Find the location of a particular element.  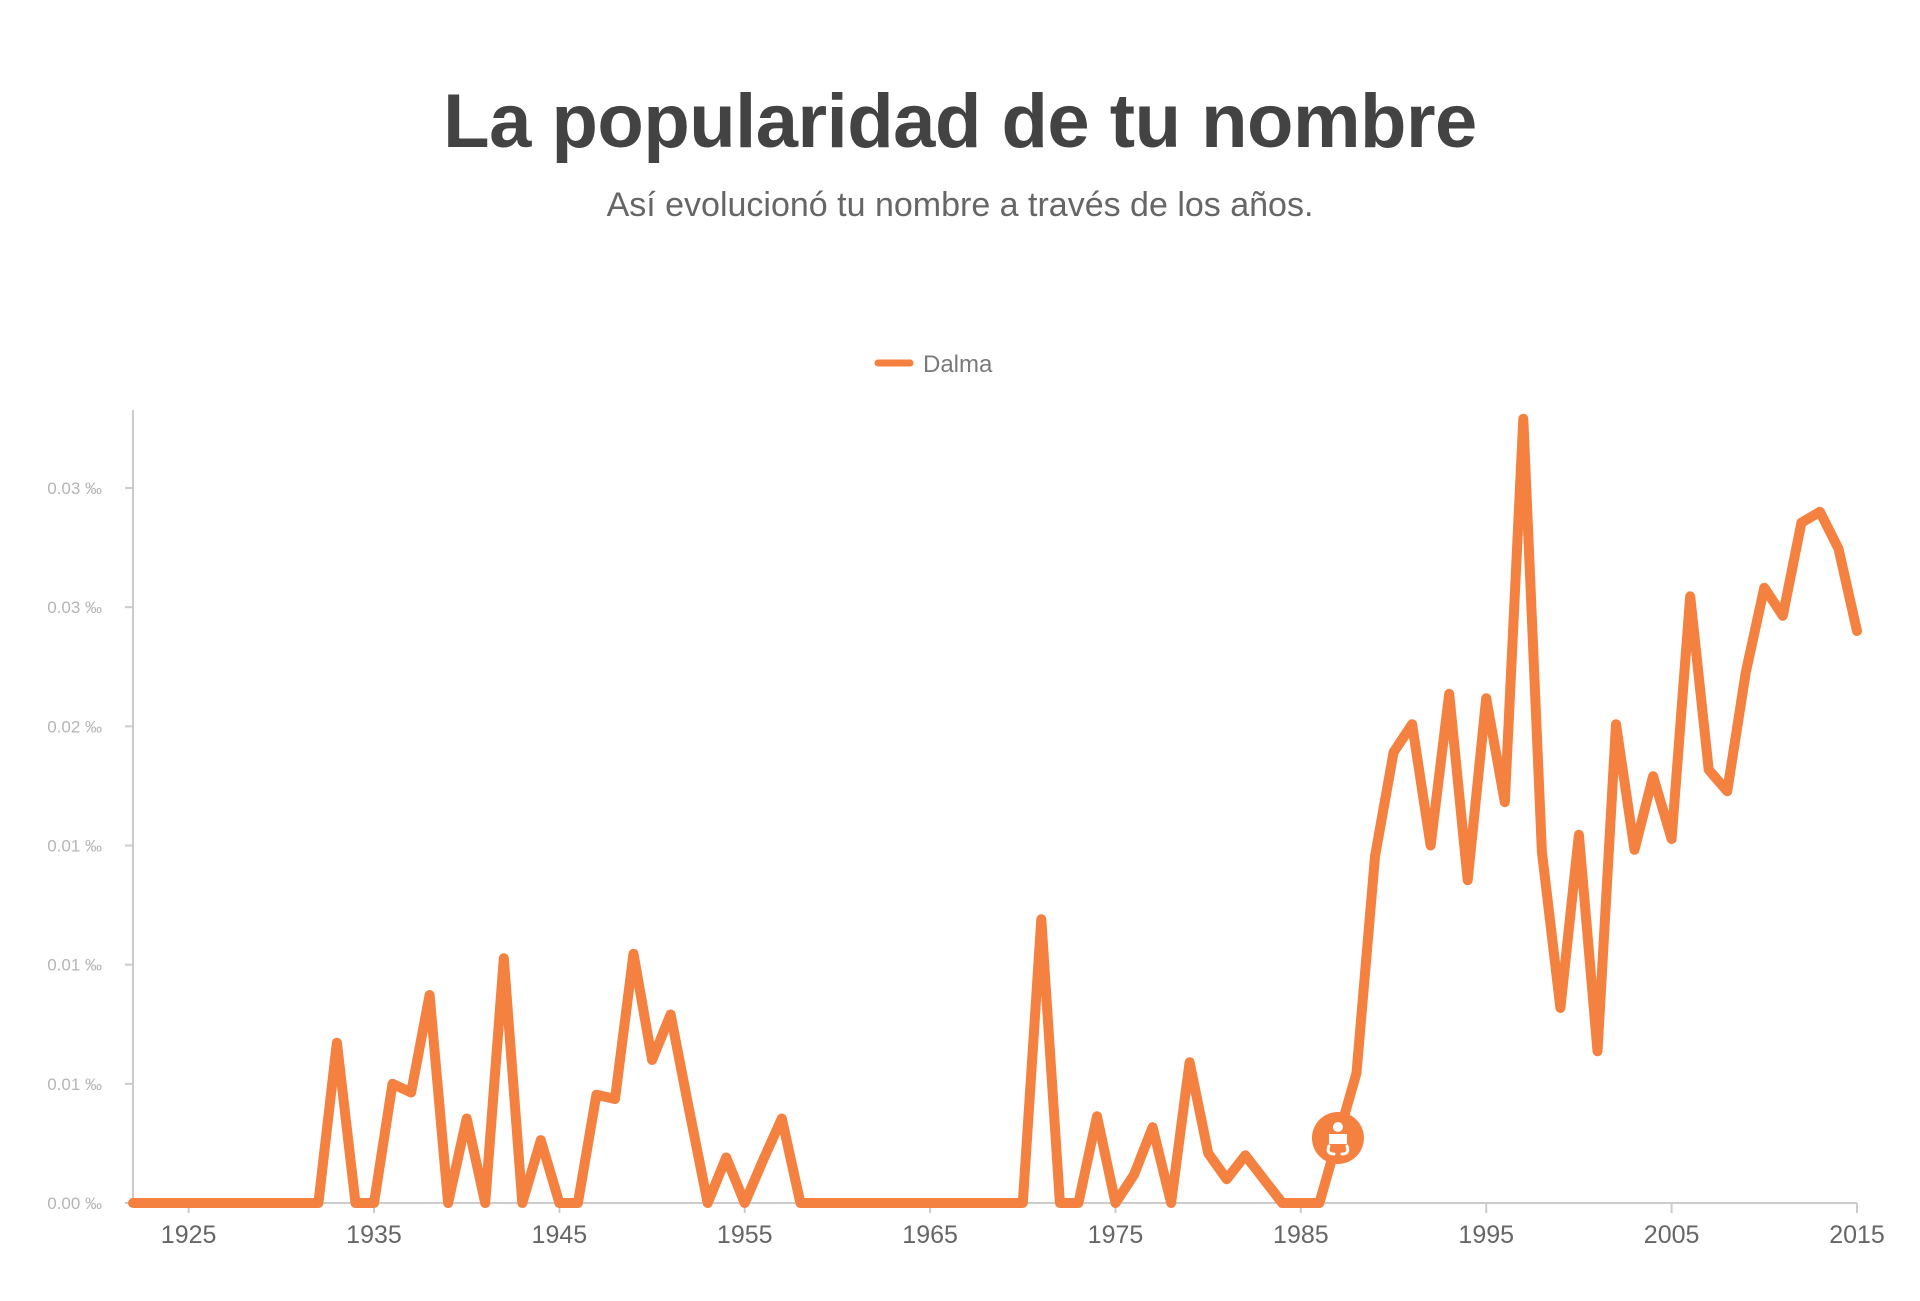

birth-year-marker is located at coordinates (1337, 1138).